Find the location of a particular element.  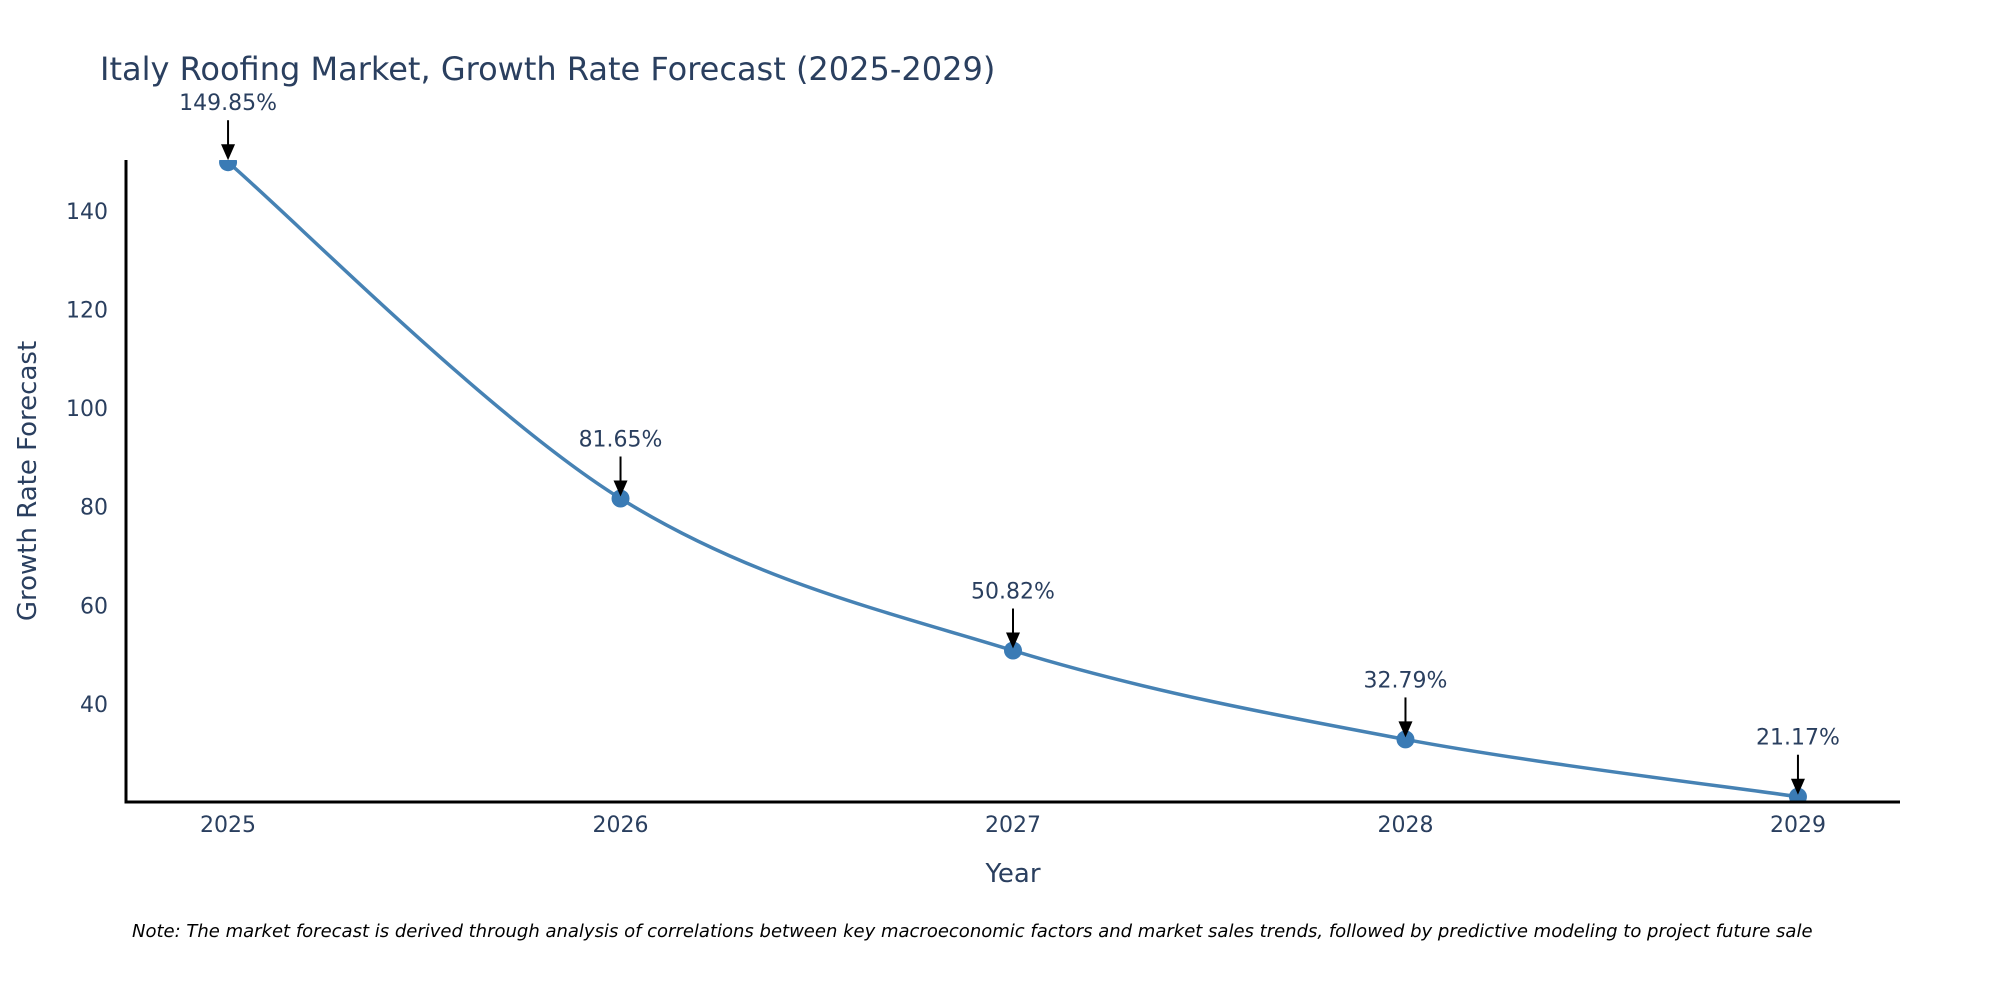

x-tick-label: 2026 is located at coordinates (621, 825).